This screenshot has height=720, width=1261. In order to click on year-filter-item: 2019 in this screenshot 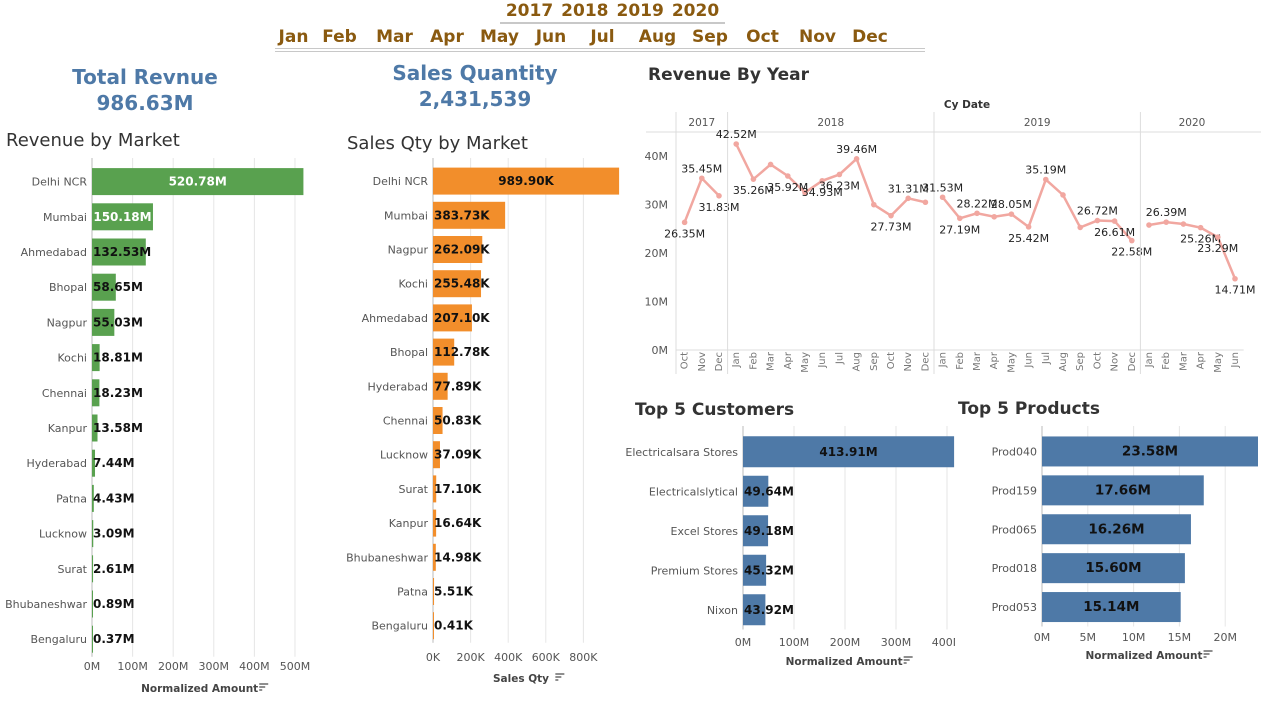, I will do `click(640, 11)`.